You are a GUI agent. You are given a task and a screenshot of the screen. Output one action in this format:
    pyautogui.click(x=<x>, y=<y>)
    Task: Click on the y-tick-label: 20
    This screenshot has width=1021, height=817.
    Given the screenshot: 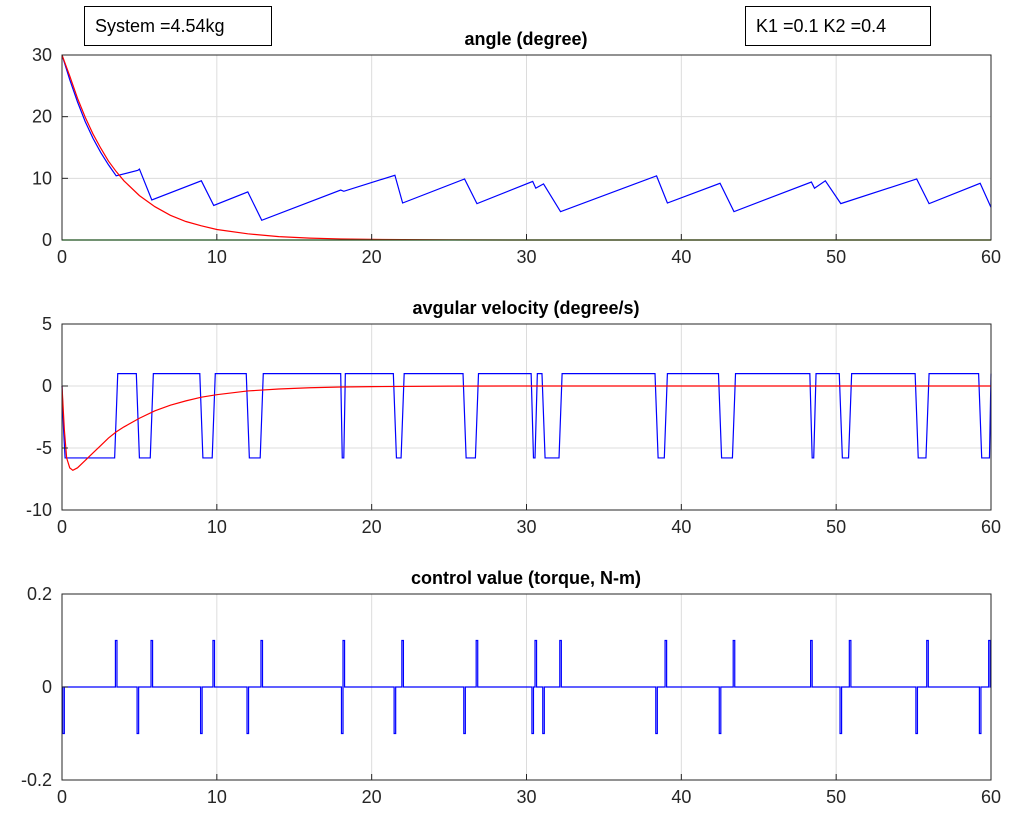 What is the action you would take?
    pyautogui.click(x=42, y=117)
    